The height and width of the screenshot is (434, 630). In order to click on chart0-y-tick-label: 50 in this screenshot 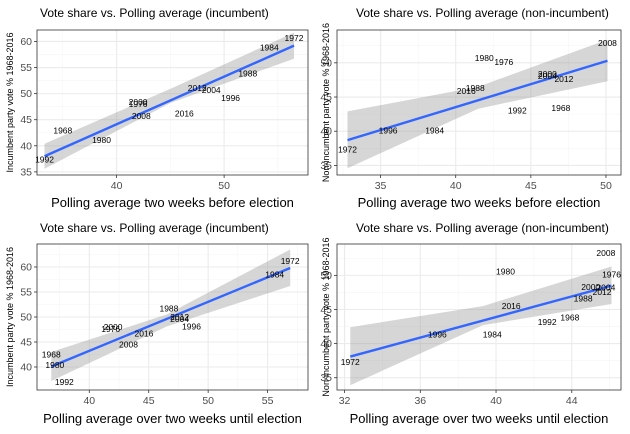, I will do `click(26, 94)`.